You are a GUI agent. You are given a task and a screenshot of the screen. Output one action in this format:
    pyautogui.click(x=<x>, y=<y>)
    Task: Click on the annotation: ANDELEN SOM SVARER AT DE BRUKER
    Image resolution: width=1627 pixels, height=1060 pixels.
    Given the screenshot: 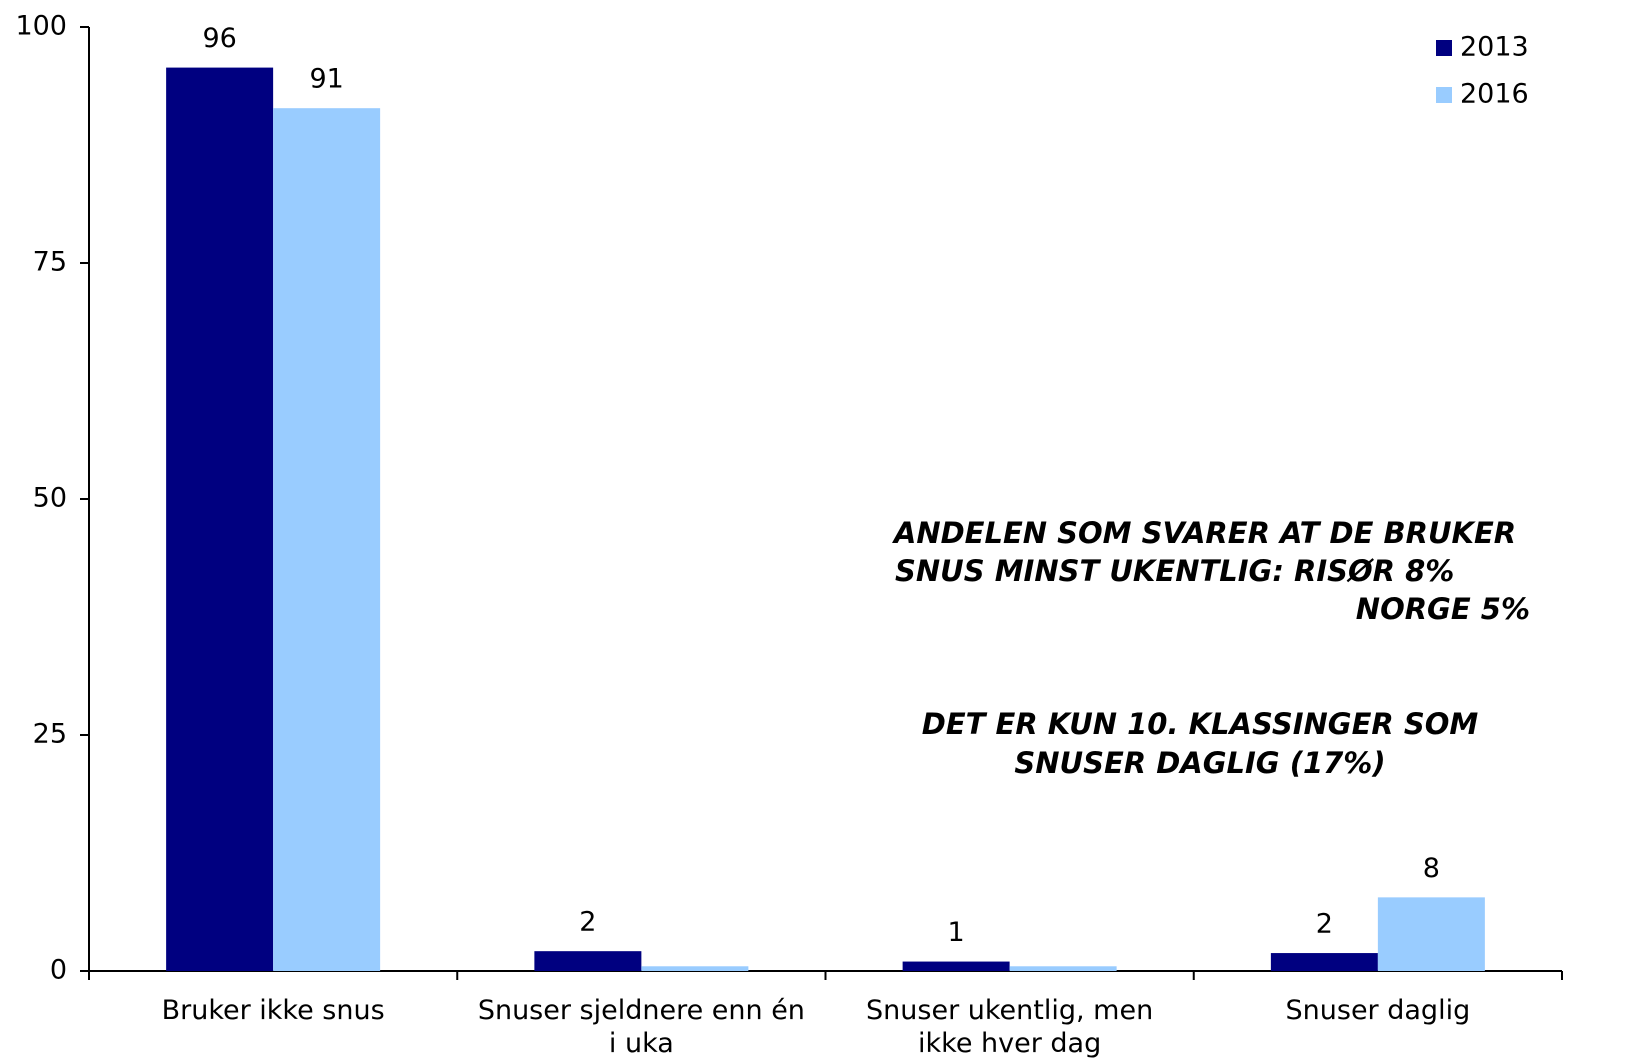 What is the action you would take?
    pyautogui.click(x=1204, y=533)
    